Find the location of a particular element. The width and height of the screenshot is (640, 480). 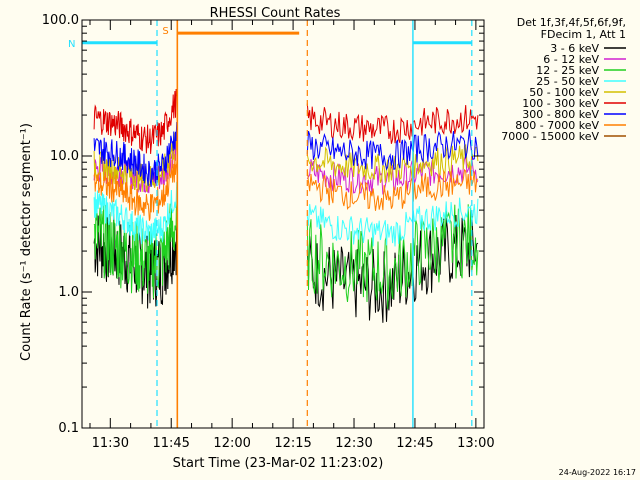

legend-entry-label: 12 - 25 keV is located at coordinates (567, 70).